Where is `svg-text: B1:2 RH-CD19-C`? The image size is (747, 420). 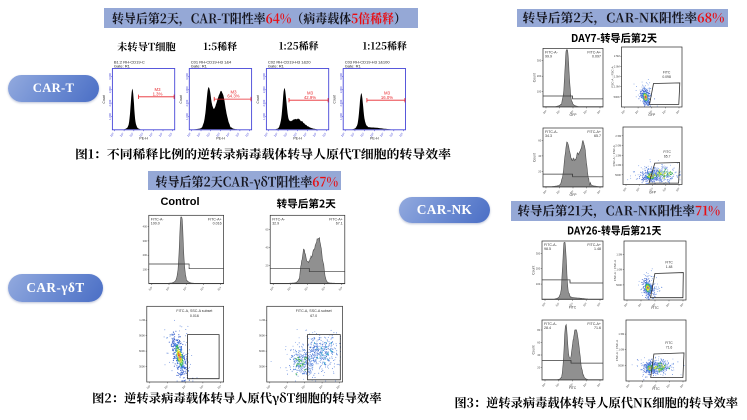
svg-text: B1:2 RH-CD19-C is located at coordinates (129, 61).